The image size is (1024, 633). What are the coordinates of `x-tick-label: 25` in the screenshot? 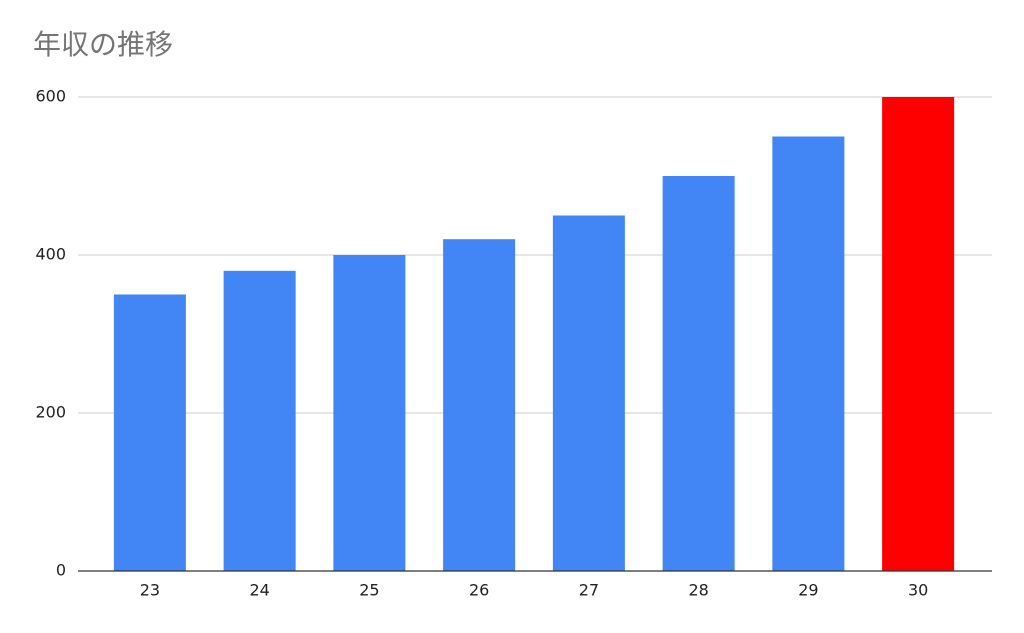 It's located at (369, 590).